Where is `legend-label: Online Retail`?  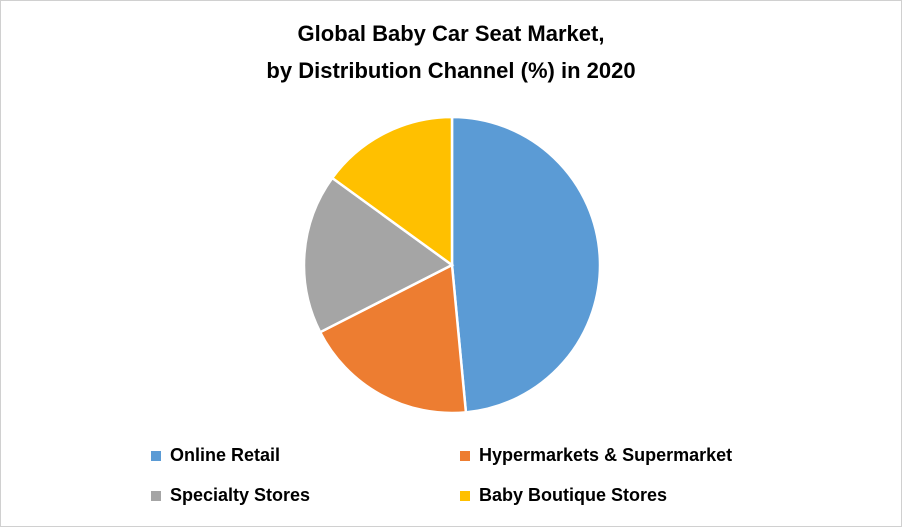 legend-label: Online Retail is located at coordinates (225, 455).